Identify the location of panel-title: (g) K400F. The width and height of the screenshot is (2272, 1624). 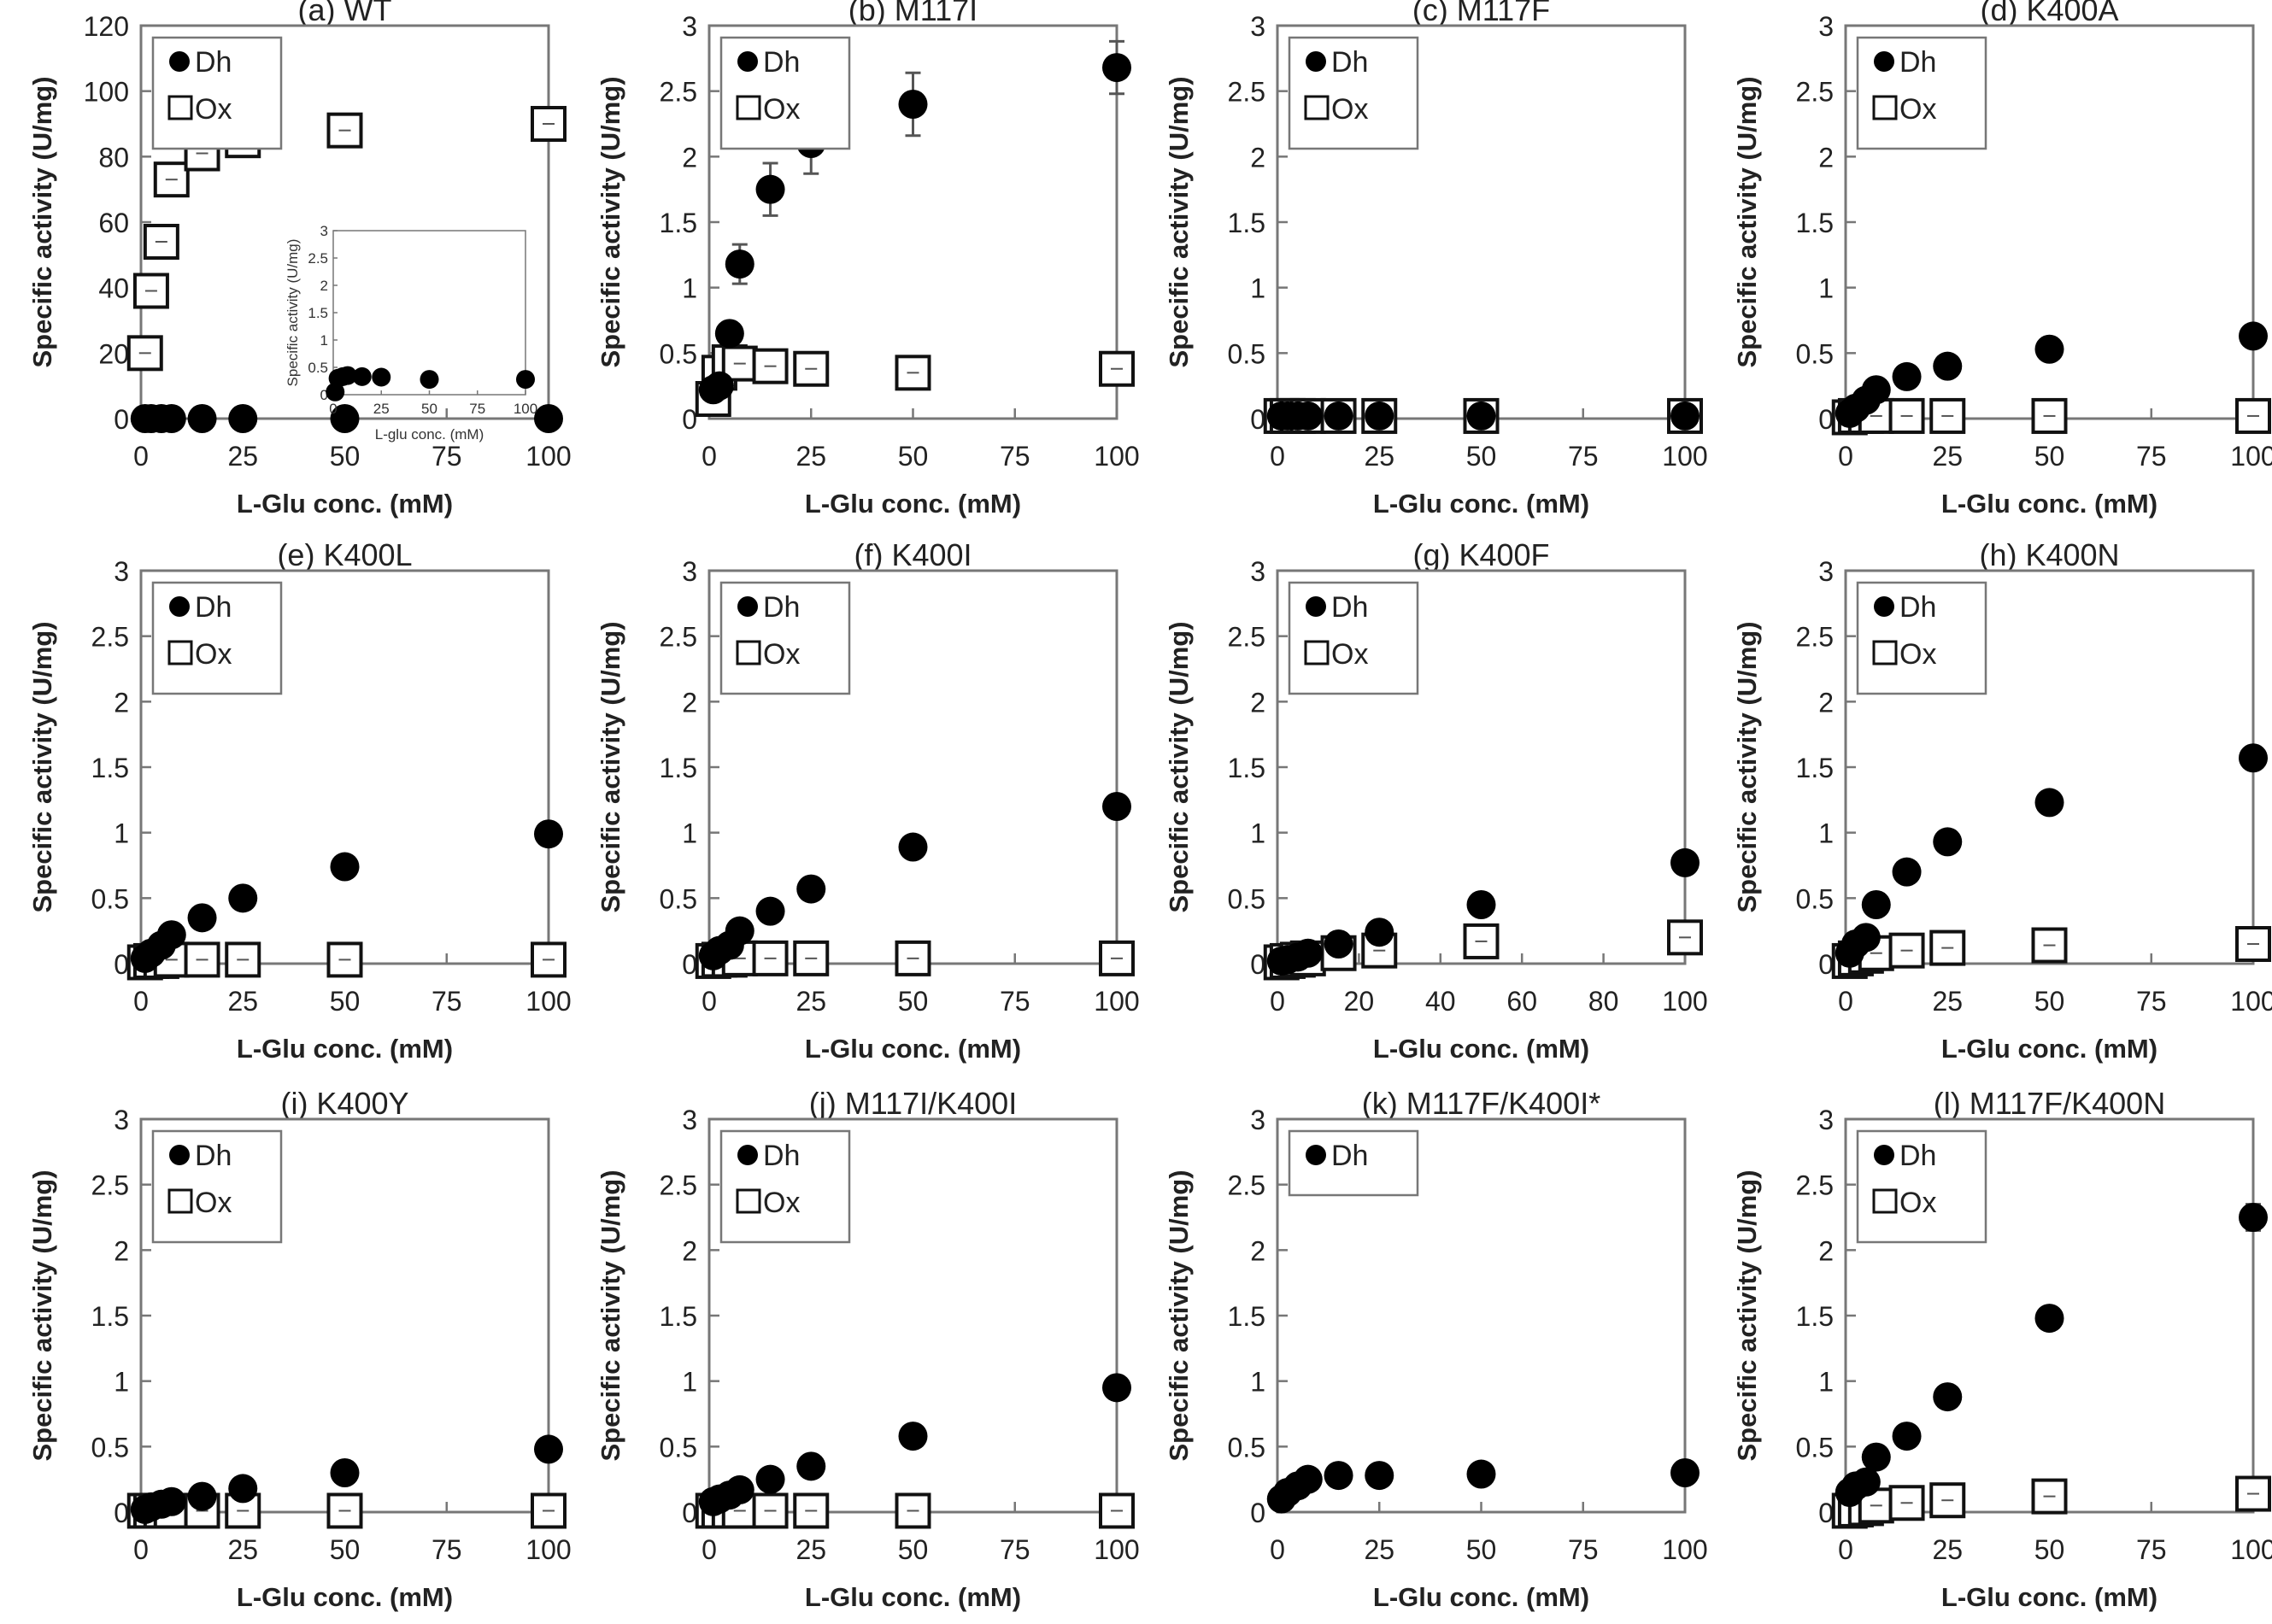
(1480, 554).